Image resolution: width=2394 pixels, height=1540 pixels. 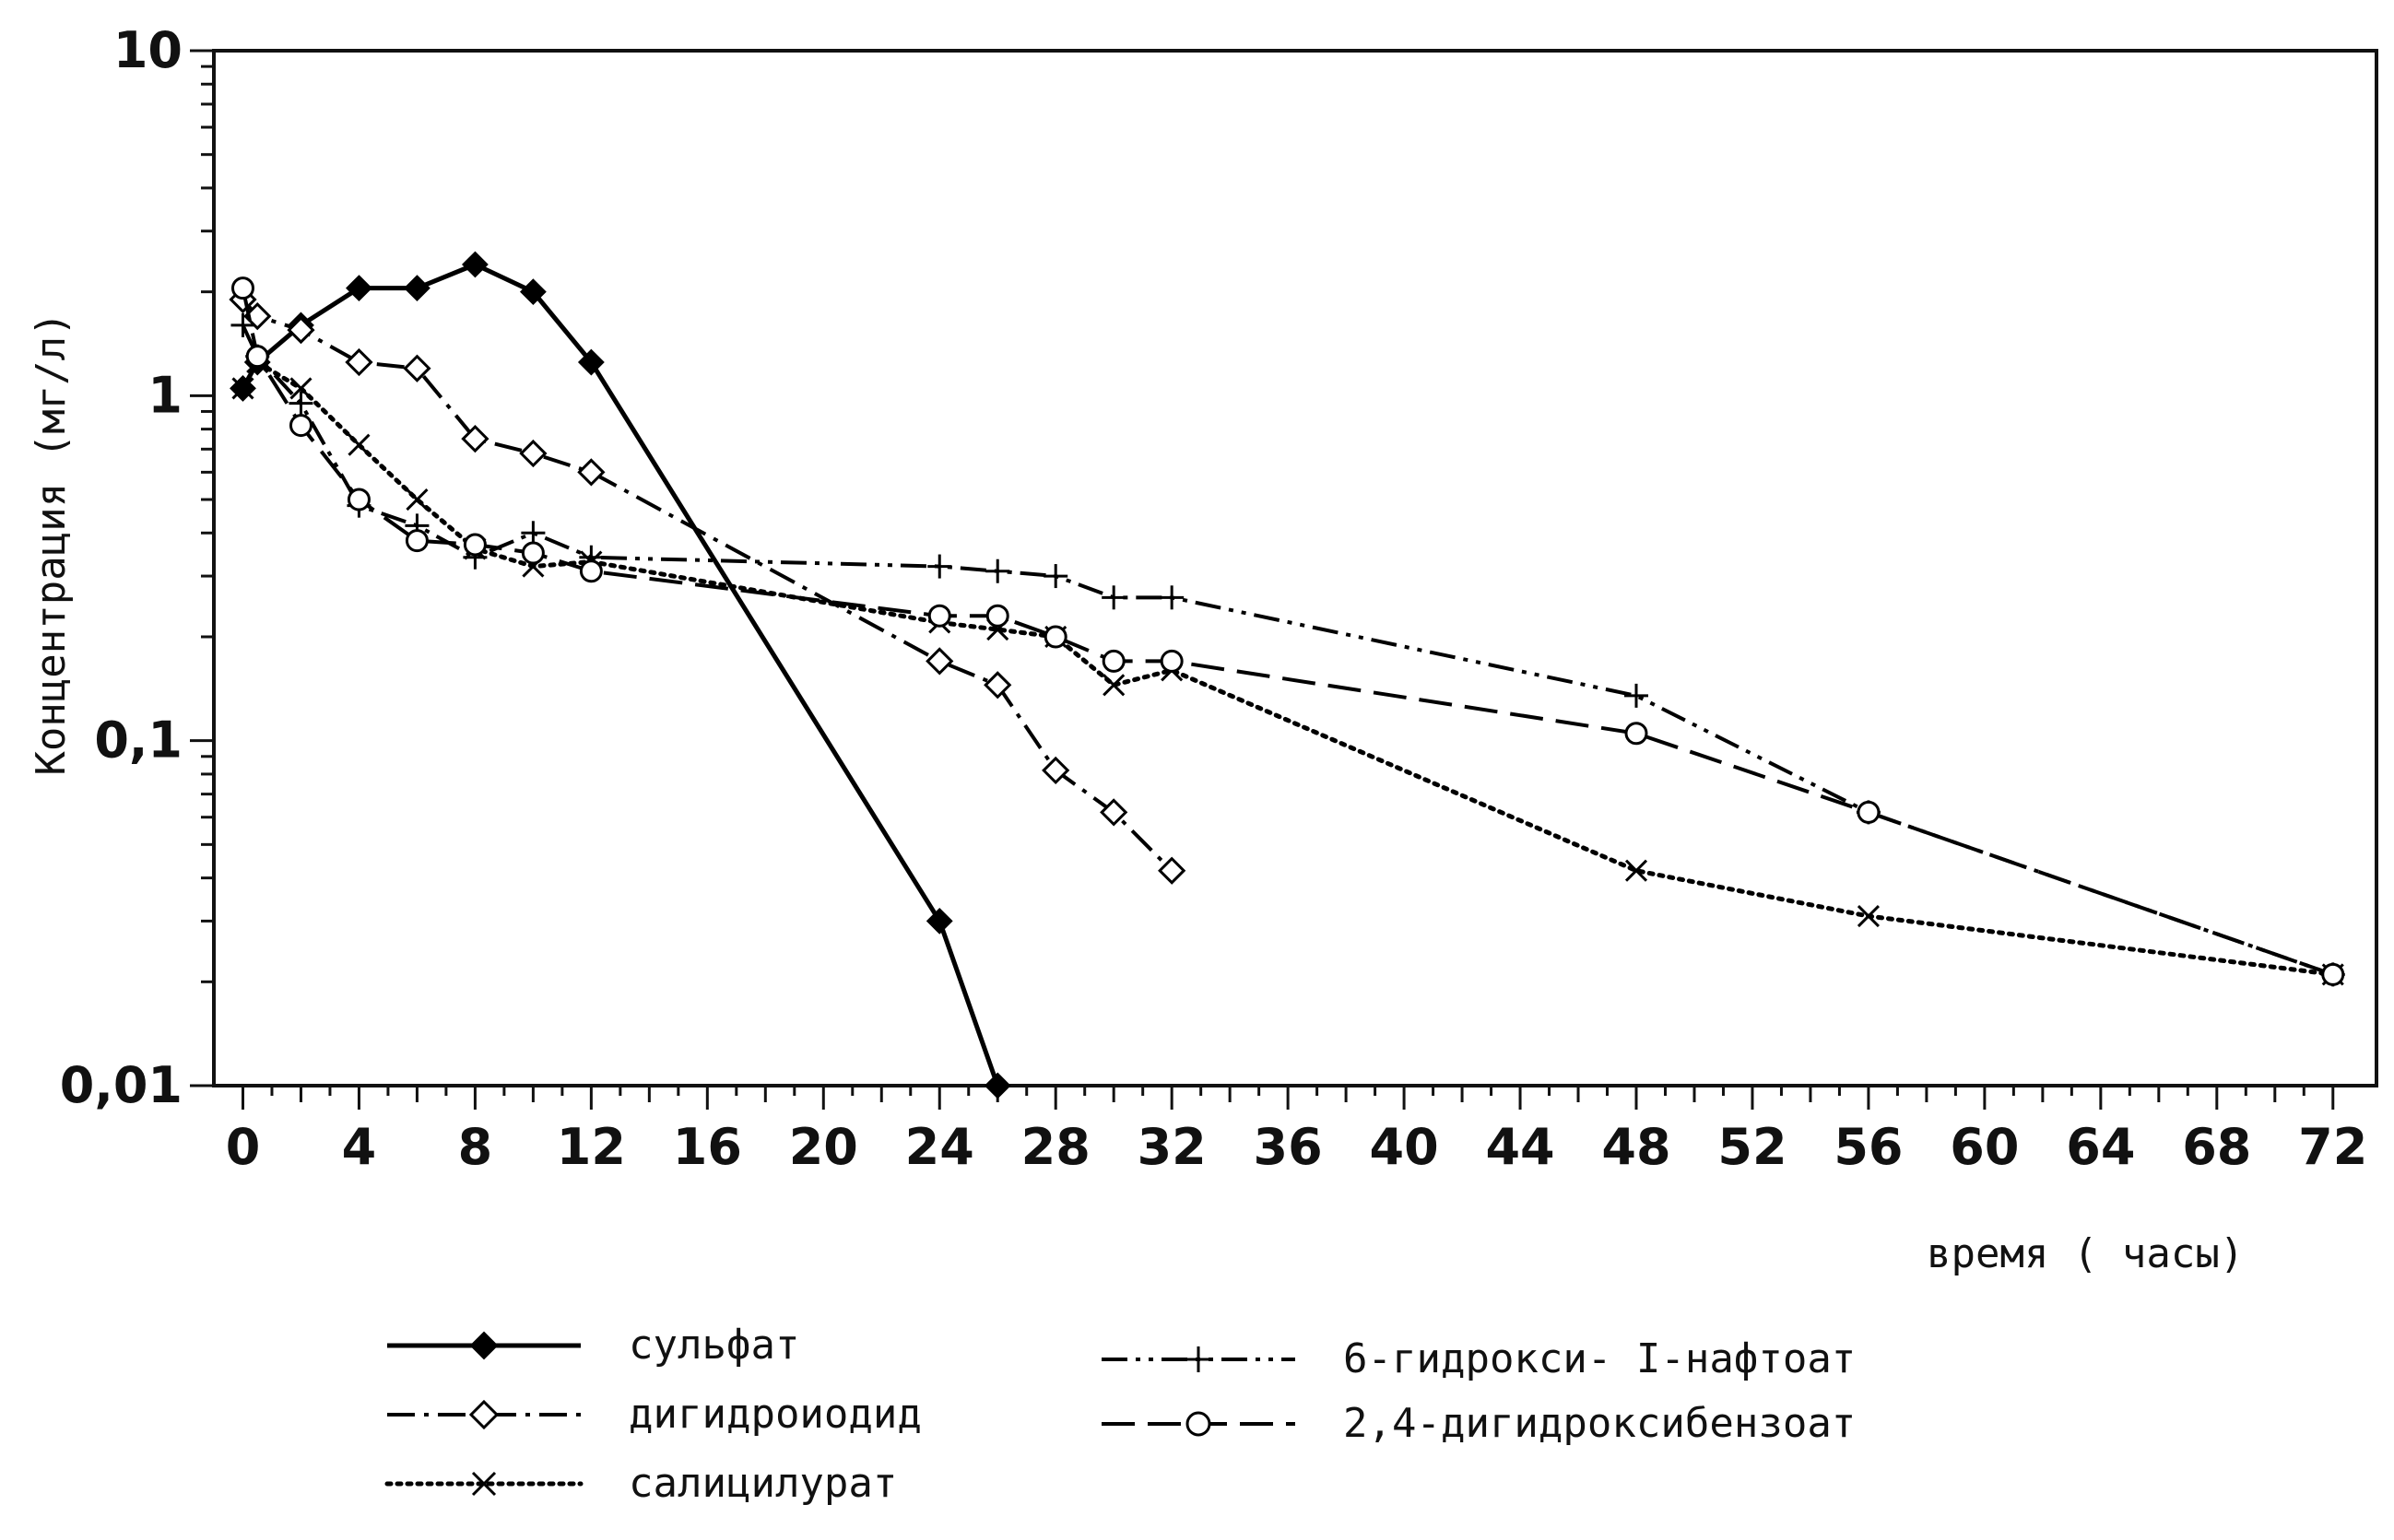 What do you see at coordinates (1056, 1147) in the screenshot?
I see `x-tick-label: 28` at bounding box center [1056, 1147].